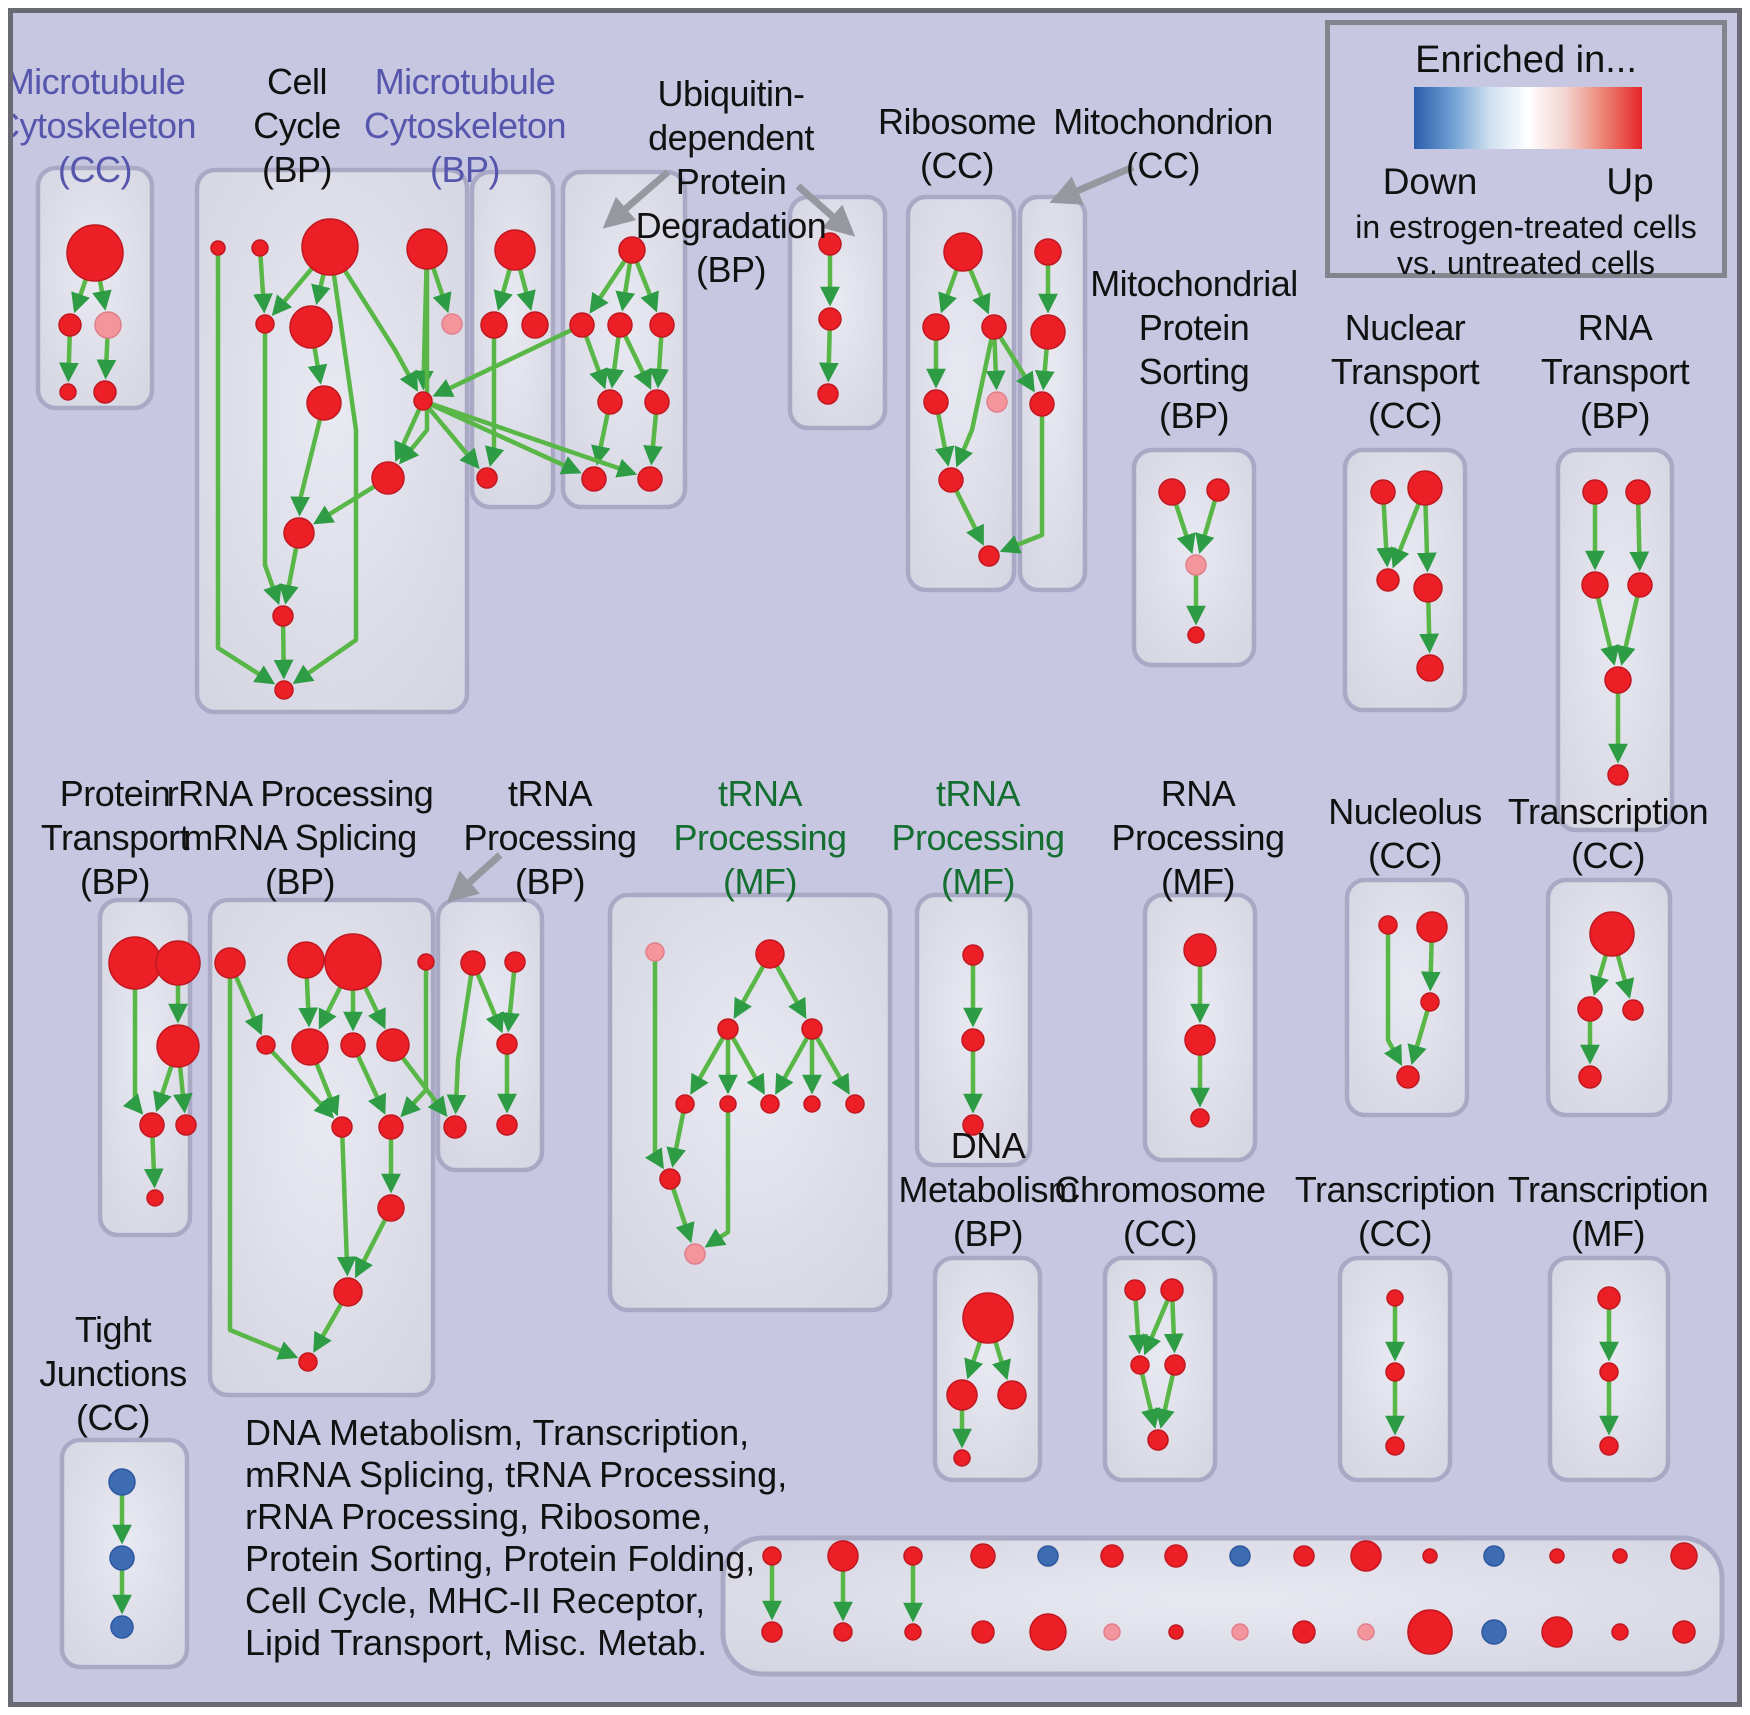 The width and height of the screenshot is (1750, 1715). What do you see at coordinates (497, 1432) in the screenshot?
I see `note-line: DNA Metabolism, Transcription,` at bounding box center [497, 1432].